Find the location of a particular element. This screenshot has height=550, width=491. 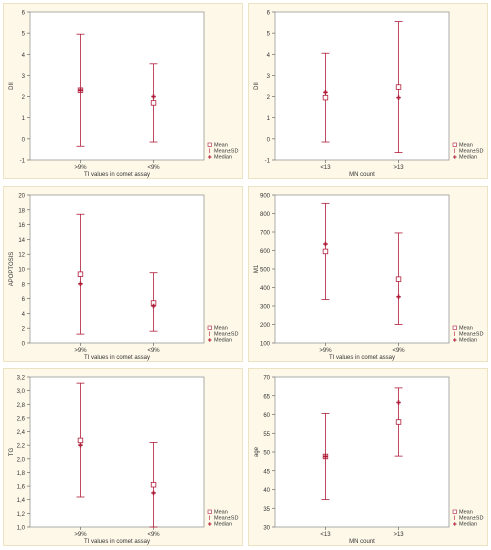

y-tick-label: 12 is located at coordinates (21, 256).